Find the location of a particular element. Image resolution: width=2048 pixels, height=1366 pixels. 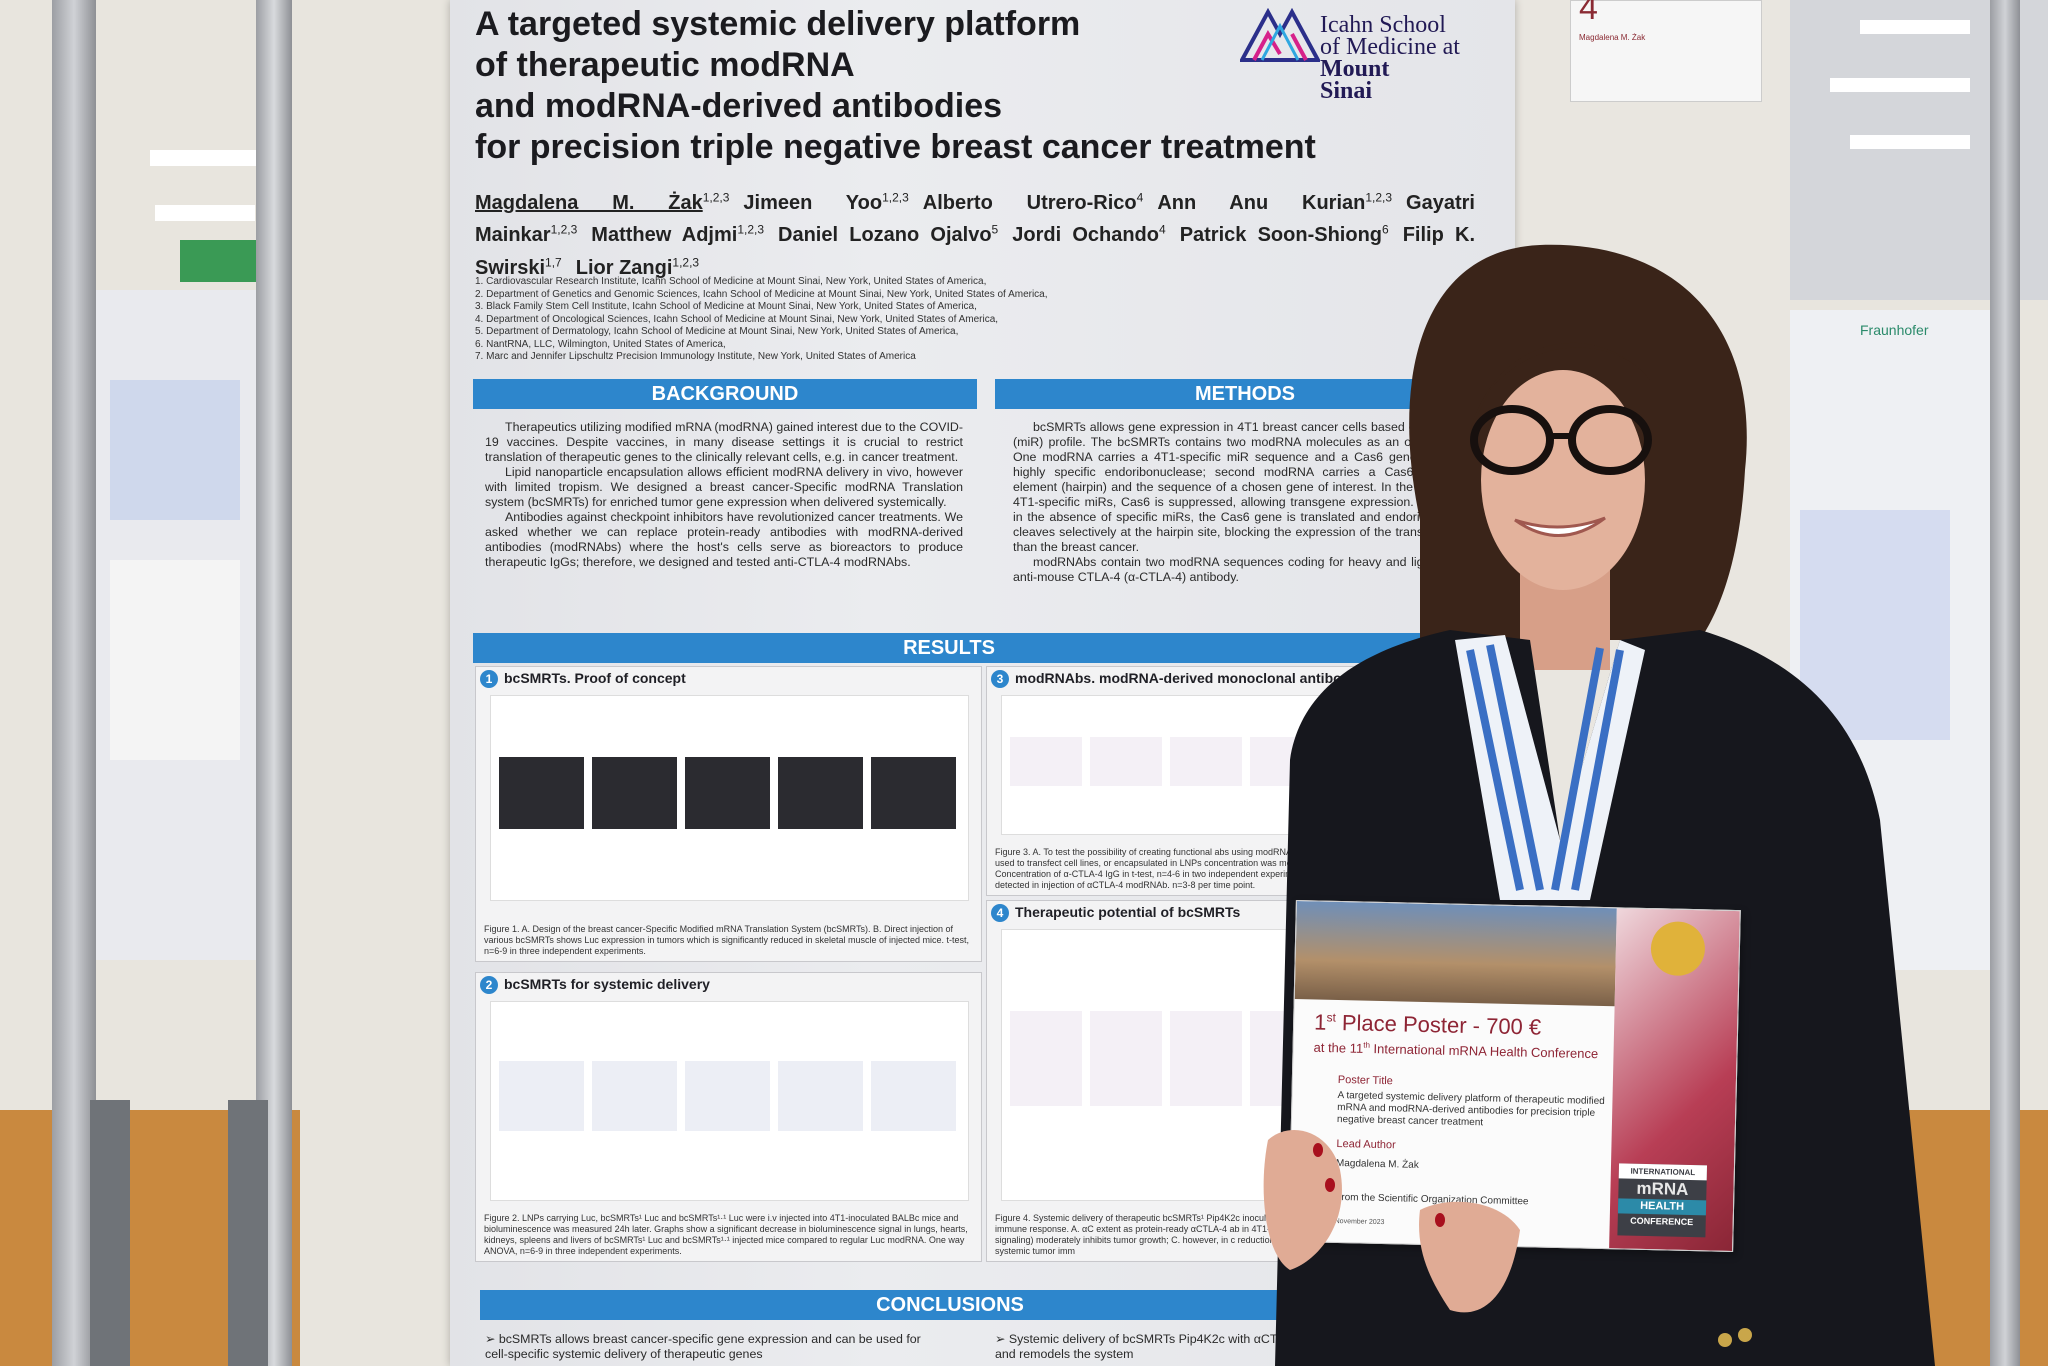

board-card: 4 Magdalena M. Żak is located at coordinates (1666, 51).